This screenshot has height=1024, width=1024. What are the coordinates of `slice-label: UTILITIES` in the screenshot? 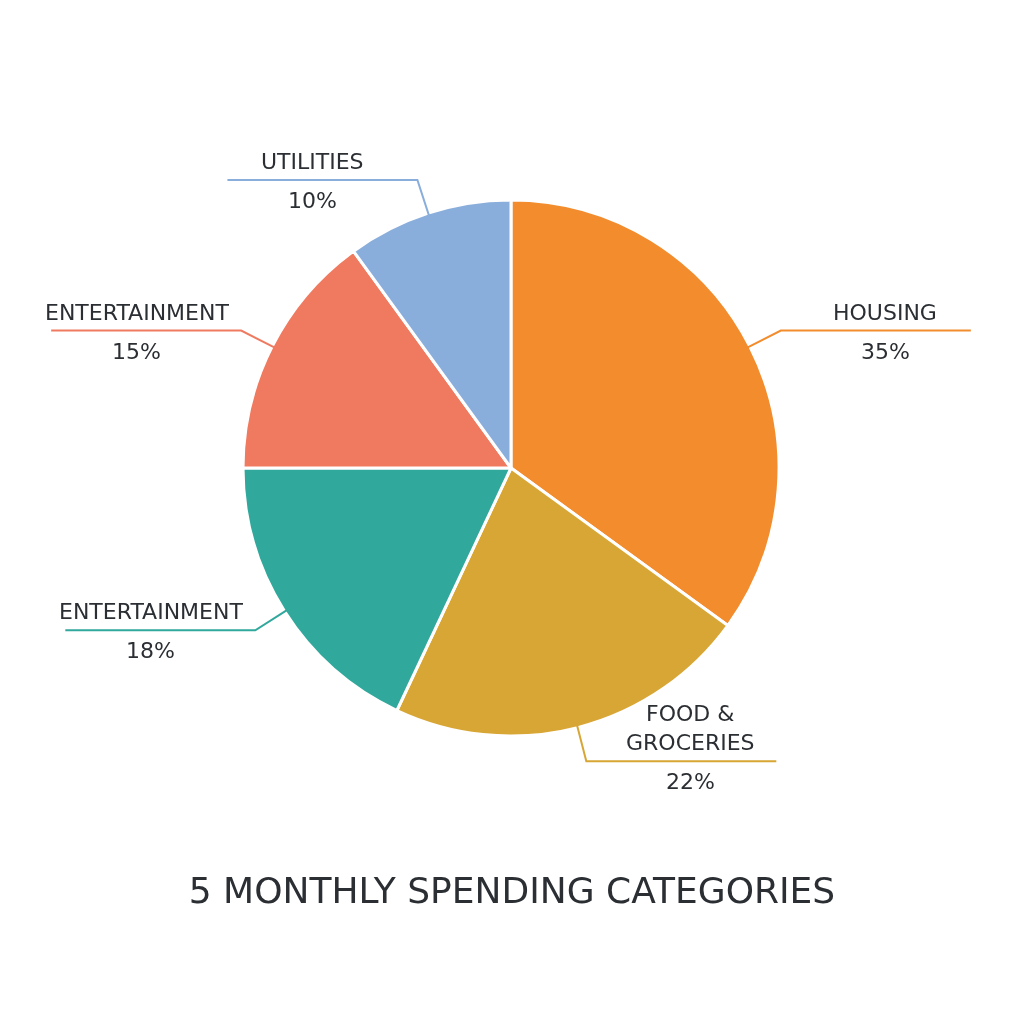 It's located at (312, 161).